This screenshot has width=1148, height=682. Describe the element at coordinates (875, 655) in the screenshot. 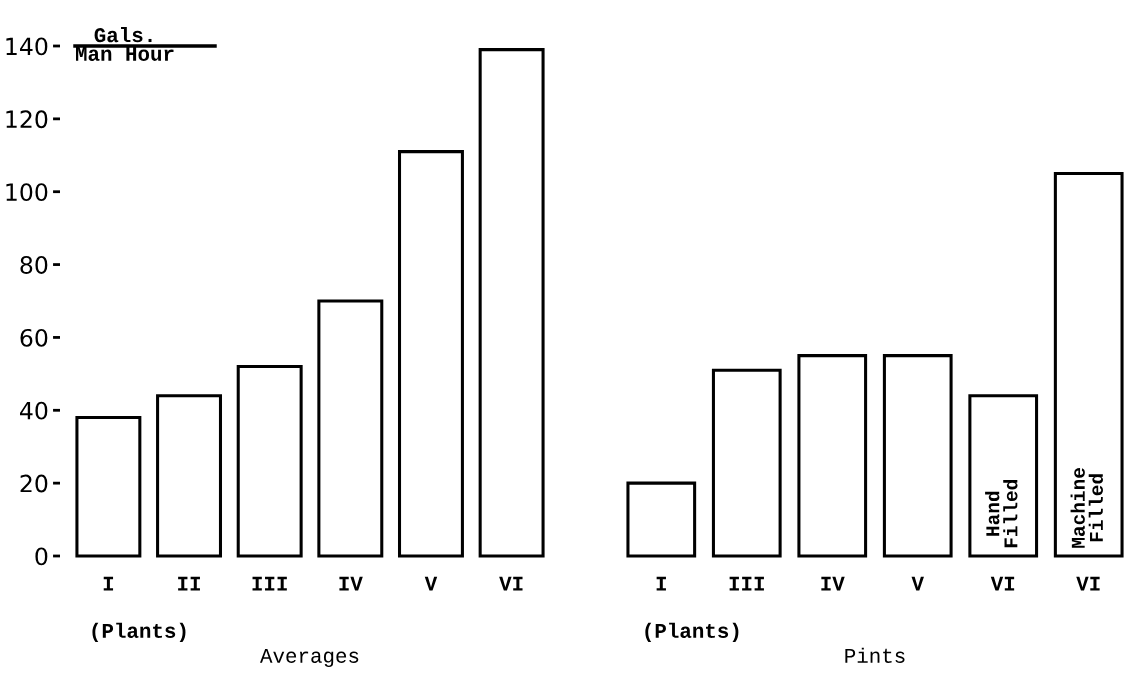

I see `x-axis-title: Pints` at that location.